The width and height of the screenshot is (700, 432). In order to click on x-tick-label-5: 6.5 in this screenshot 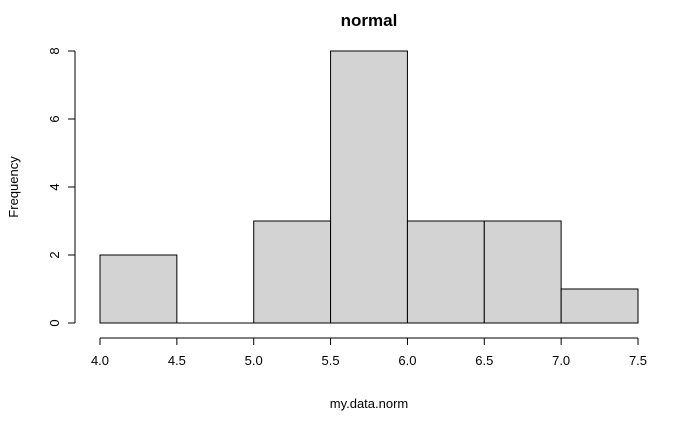, I will do `click(484, 360)`.